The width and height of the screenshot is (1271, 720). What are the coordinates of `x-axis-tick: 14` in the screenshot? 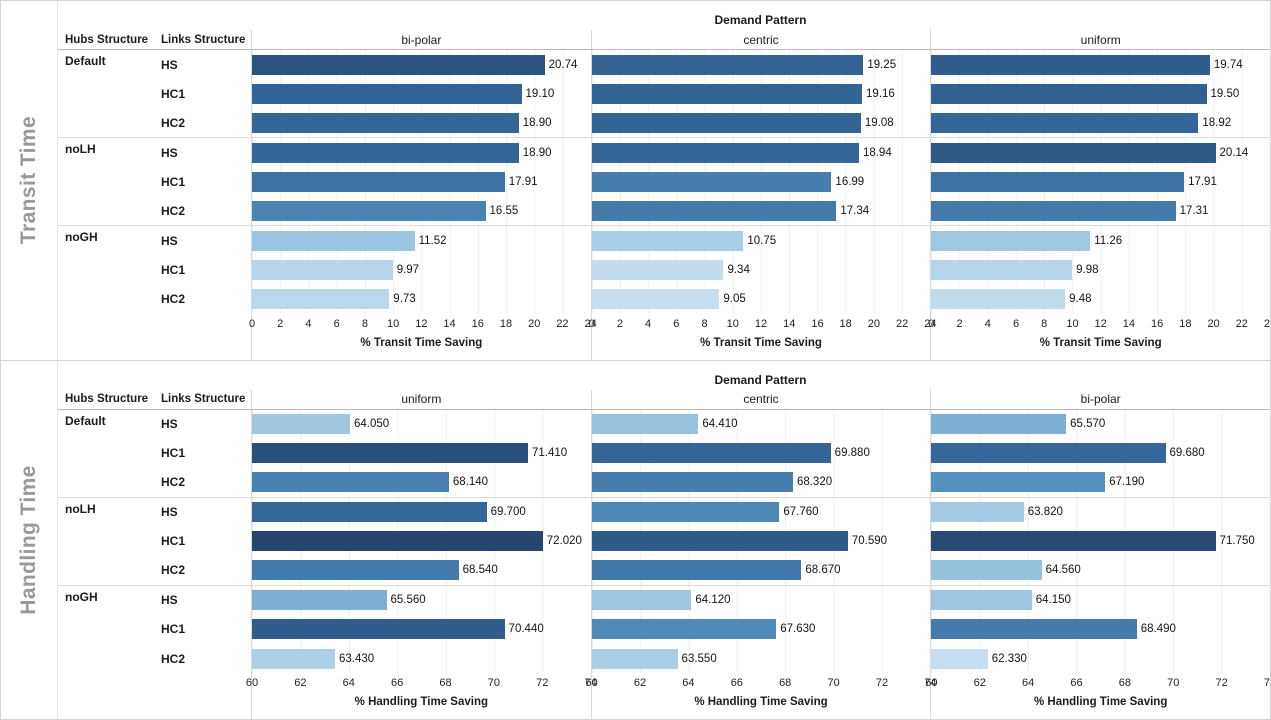 It's located at (789, 323).